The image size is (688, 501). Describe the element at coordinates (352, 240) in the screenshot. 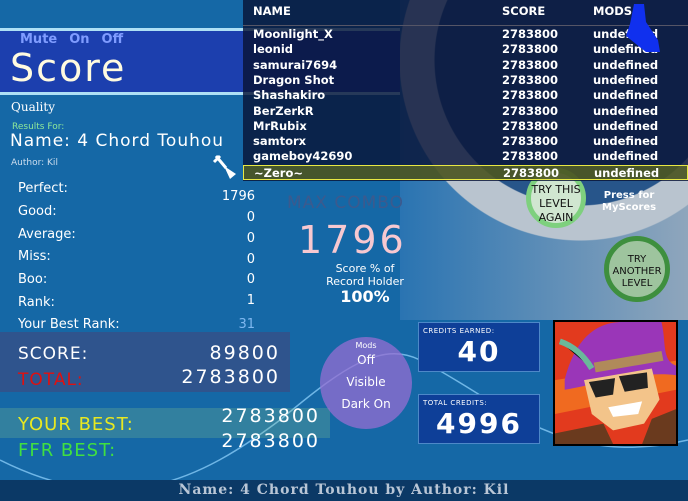

I see `max-combo-value: 1796` at that location.